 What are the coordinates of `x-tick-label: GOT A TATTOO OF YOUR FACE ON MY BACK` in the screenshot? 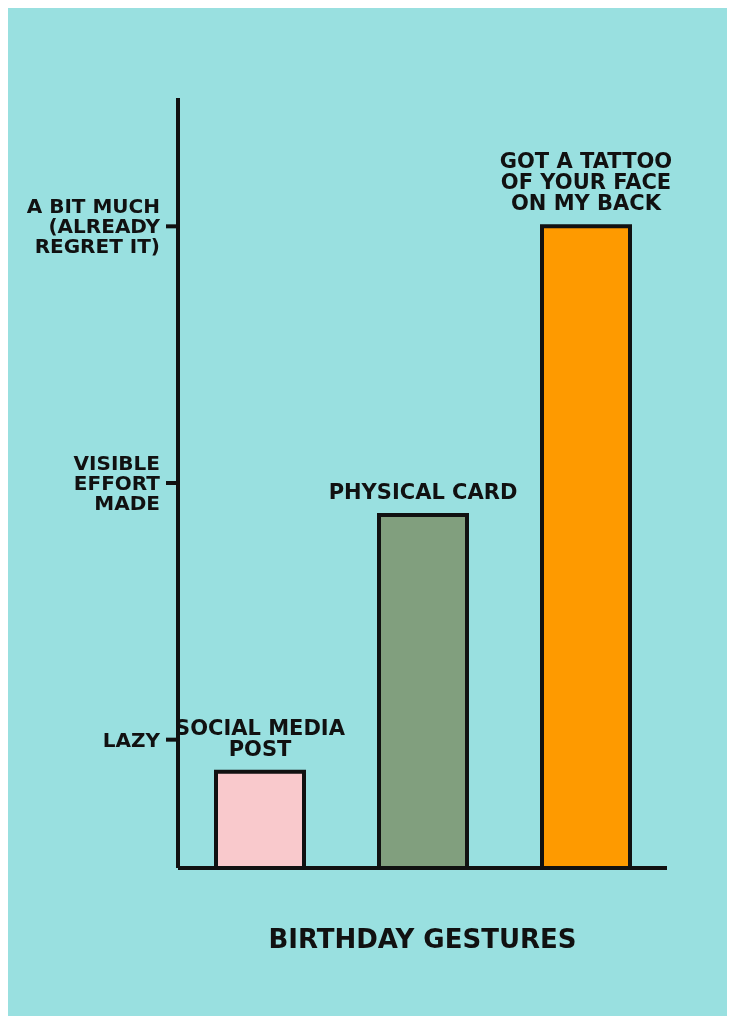 It's located at (586, 182).